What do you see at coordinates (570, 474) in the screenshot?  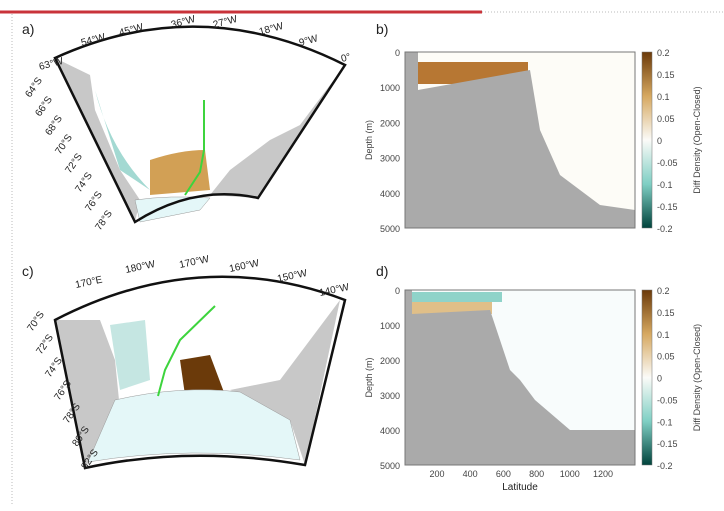 I see `x-tick-label: 1000` at bounding box center [570, 474].